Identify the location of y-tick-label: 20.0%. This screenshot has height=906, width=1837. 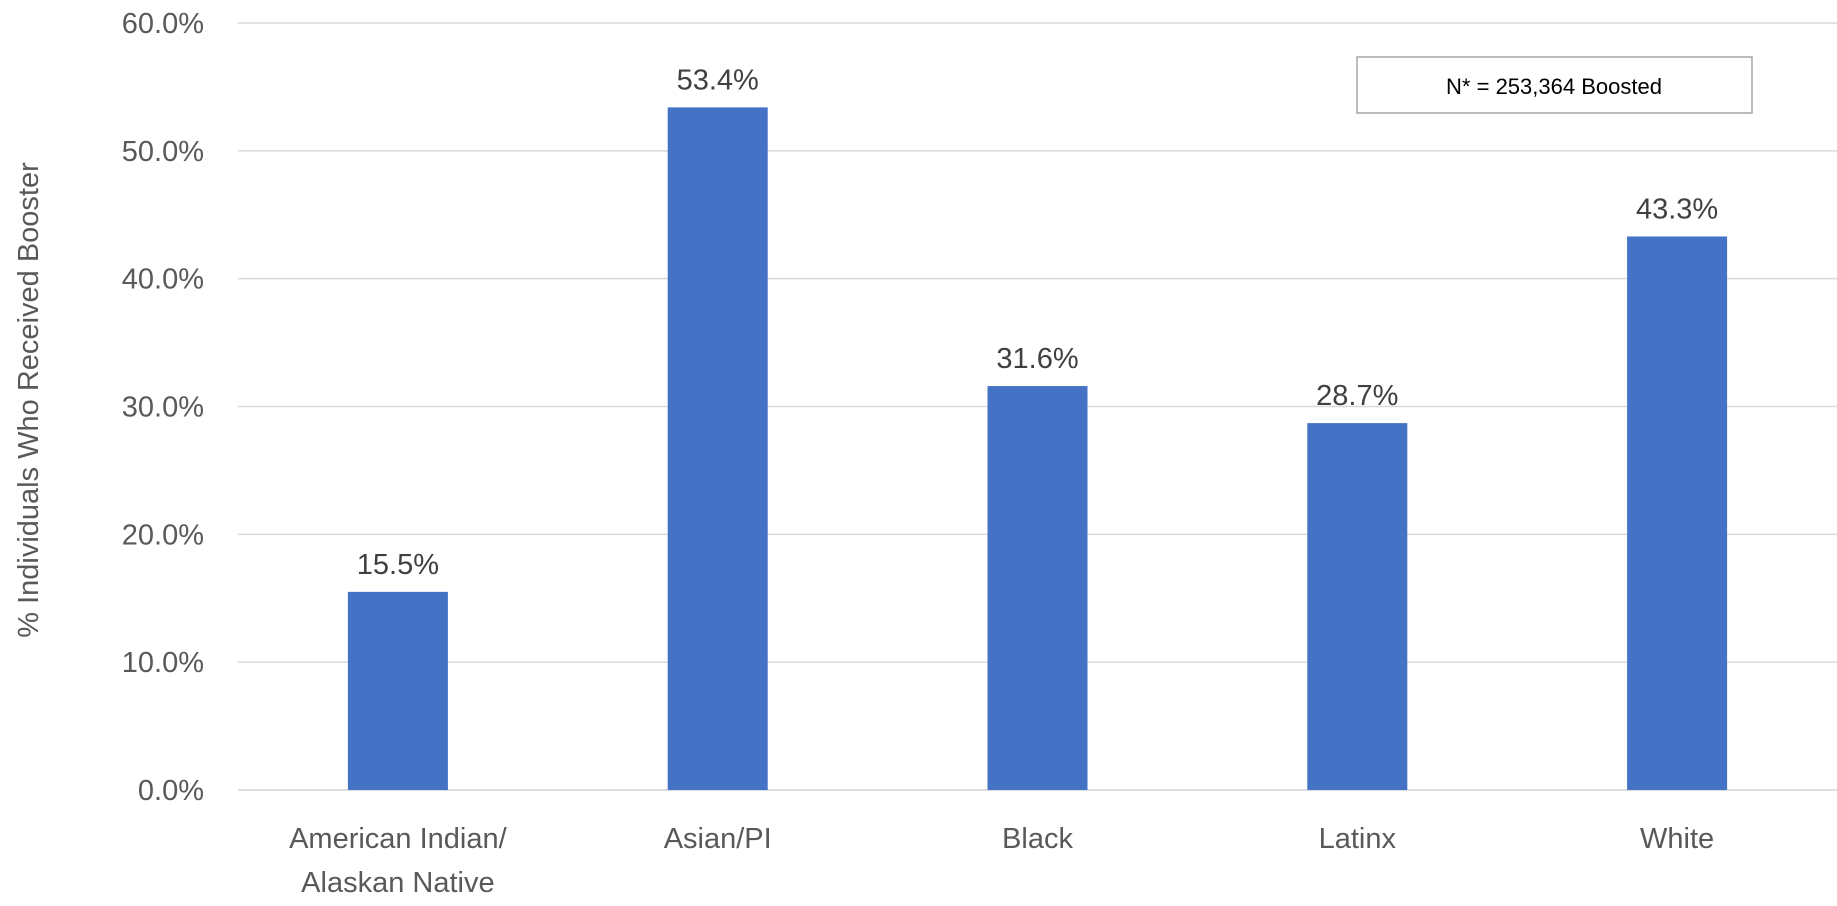
(163, 535).